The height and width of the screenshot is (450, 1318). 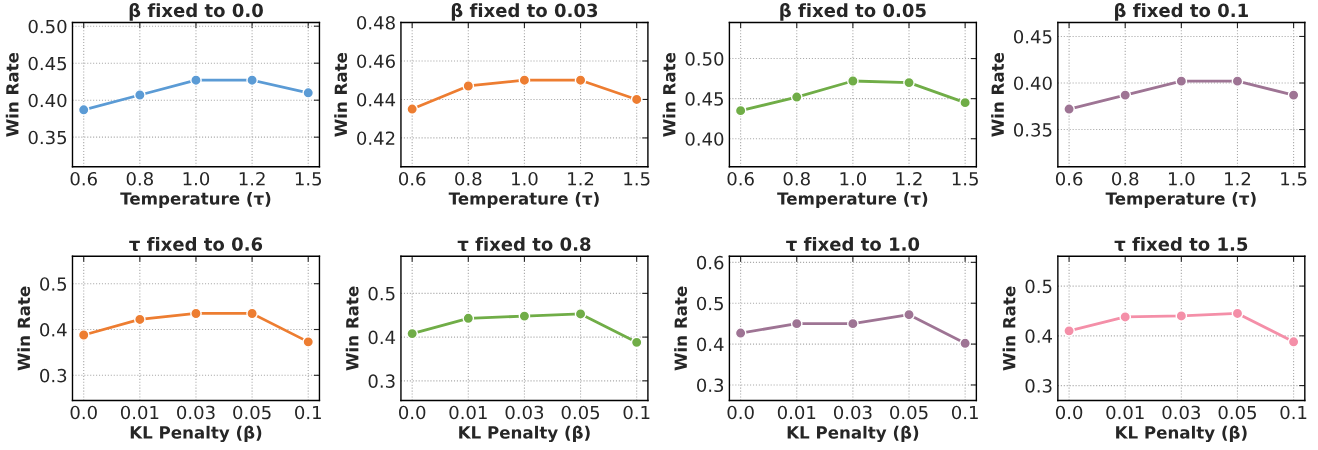 What do you see at coordinates (853, 11) in the screenshot?
I see `chart-title: β fixed to 0.05` at bounding box center [853, 11].